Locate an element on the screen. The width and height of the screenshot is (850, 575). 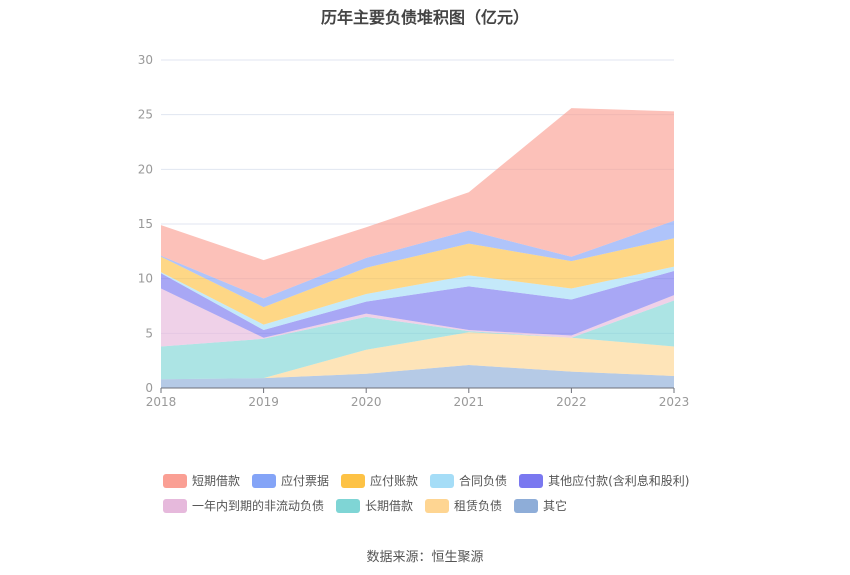
data-source: 数据来源：恒生聚源 is located at coordinates (425, 557).